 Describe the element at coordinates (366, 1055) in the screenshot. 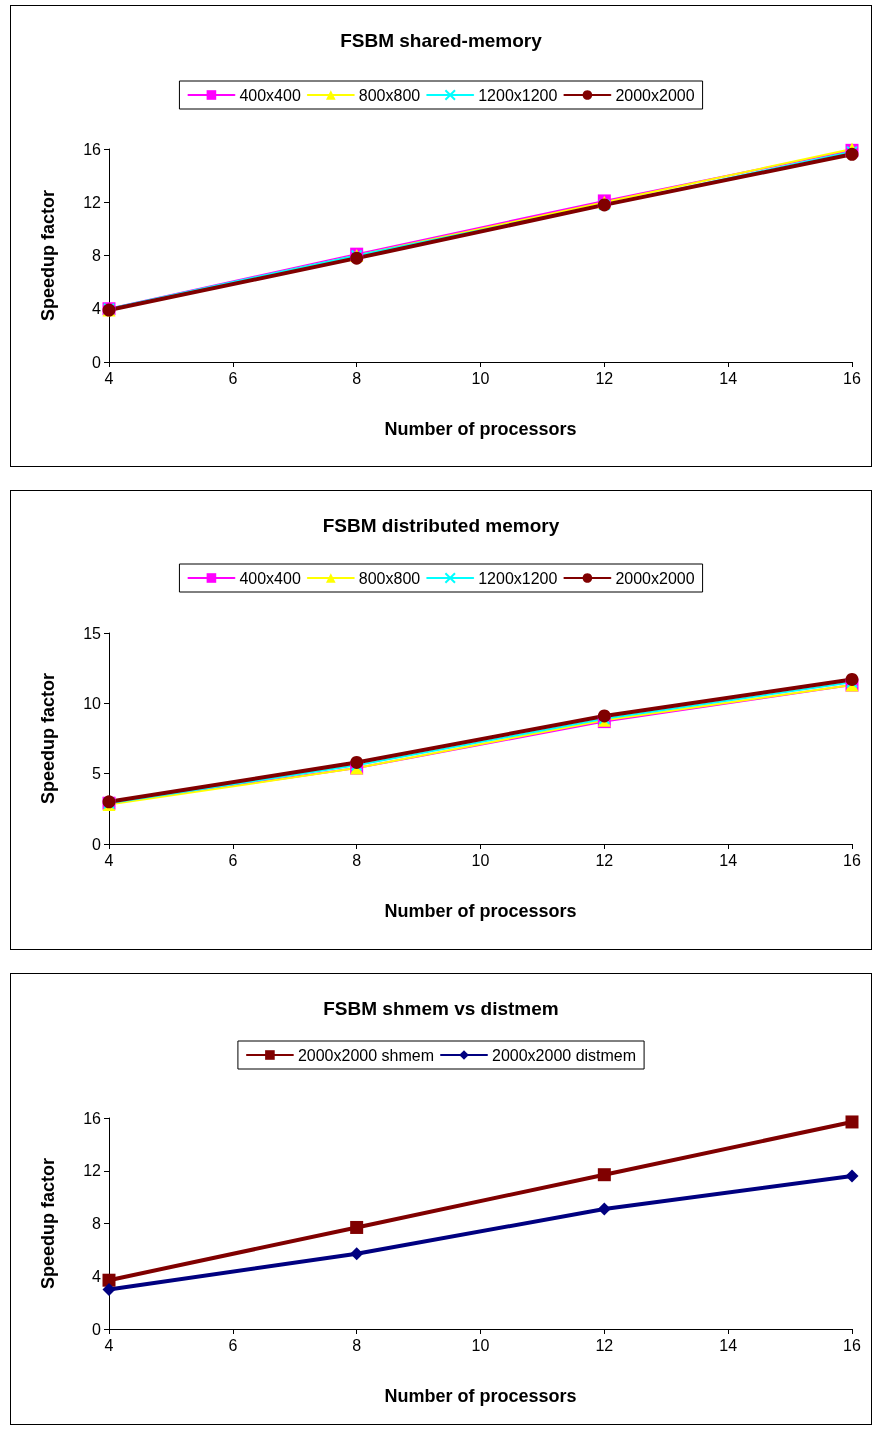

I see `legend-label: 2000x2000 shmem` at that location.